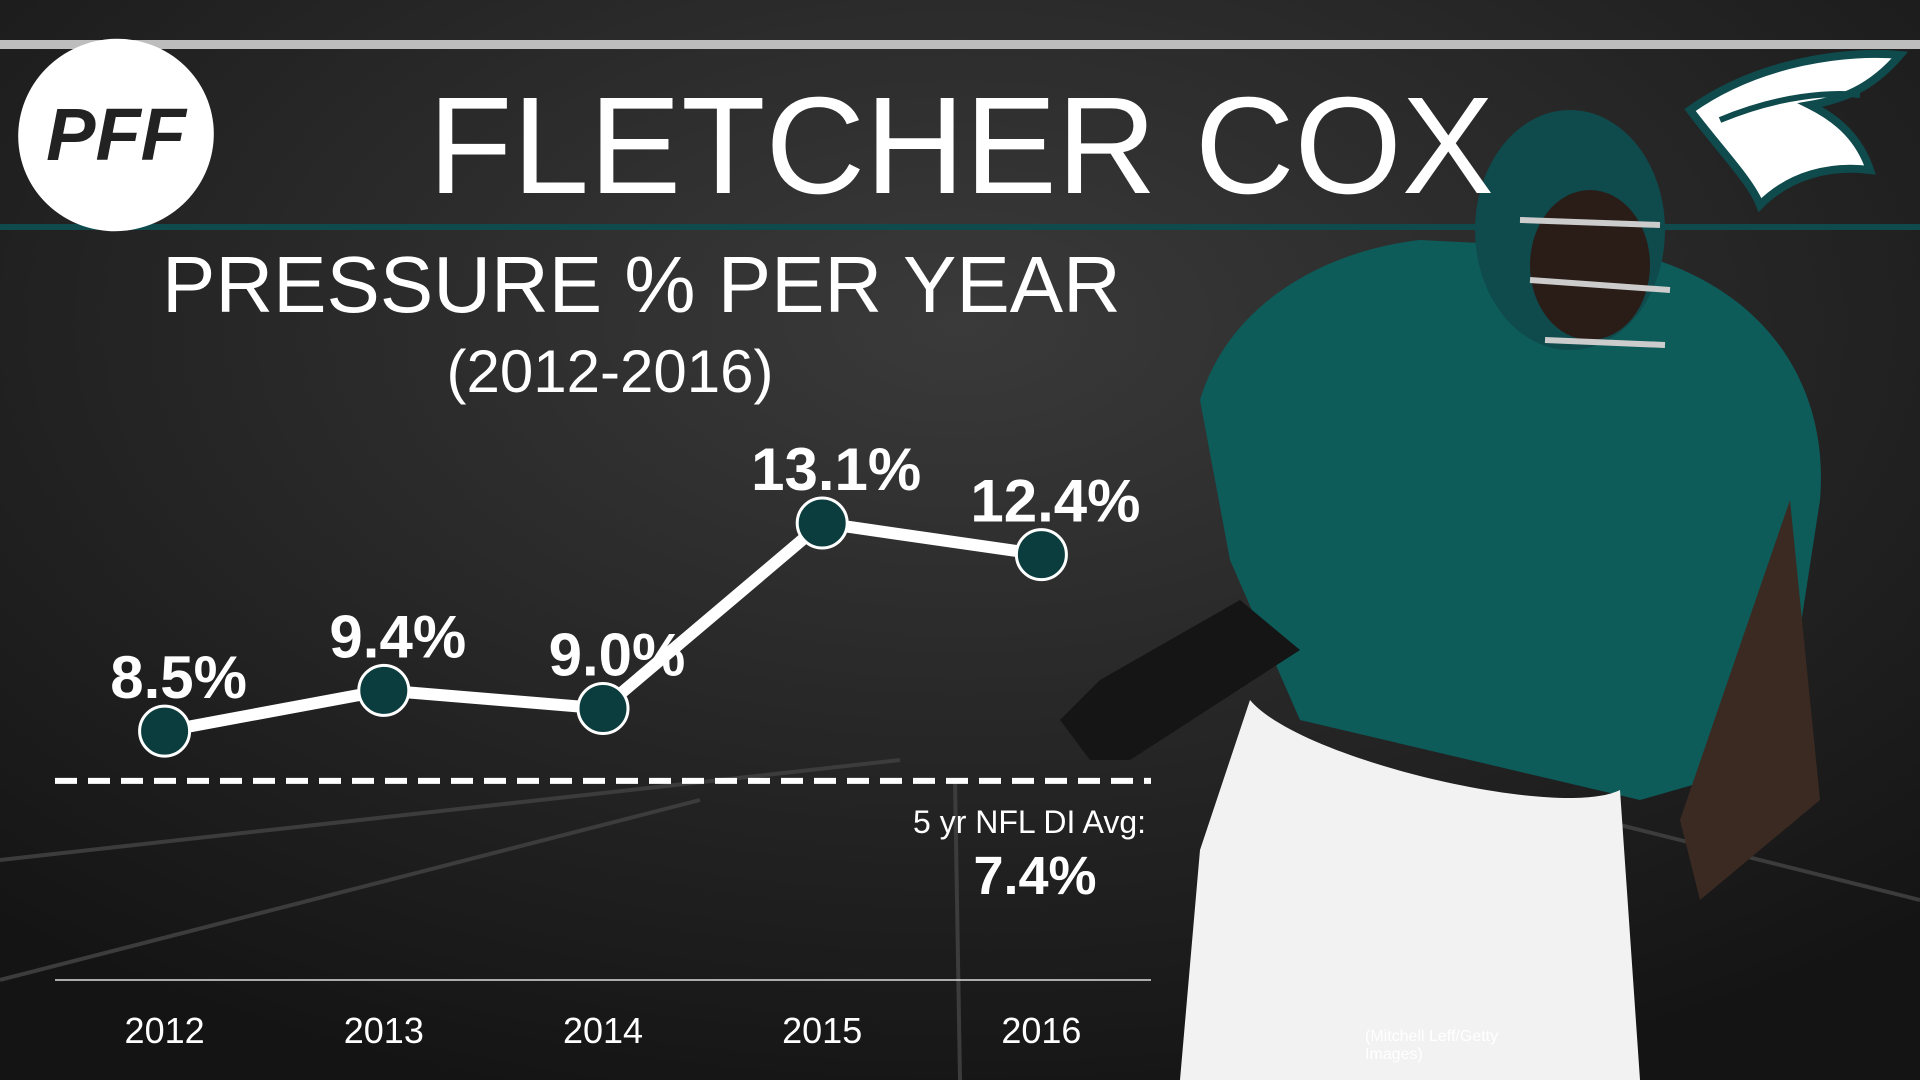  Describe the element at coordinates (961, 146) in the screenshot. I see `chart-title: FLETCHER COX` at that location.